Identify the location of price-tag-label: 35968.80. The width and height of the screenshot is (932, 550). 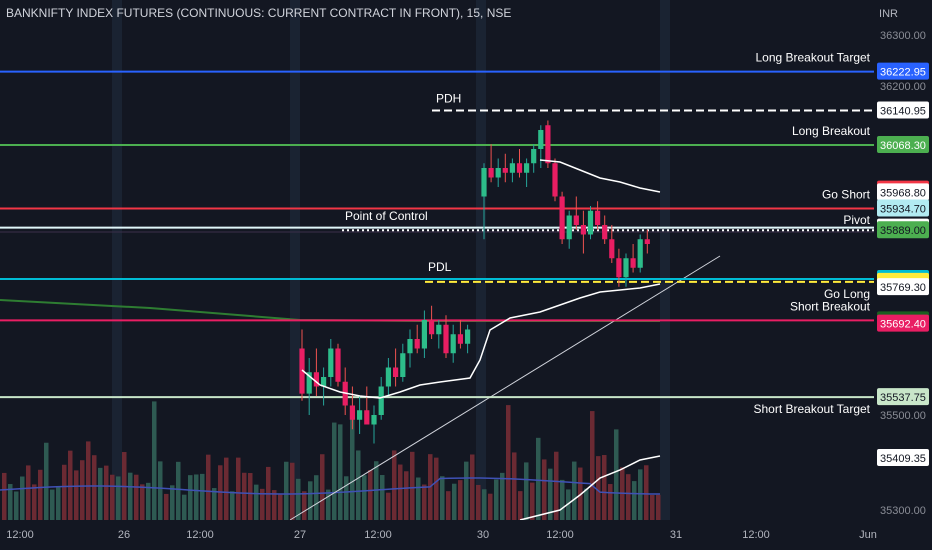
(903, 193).